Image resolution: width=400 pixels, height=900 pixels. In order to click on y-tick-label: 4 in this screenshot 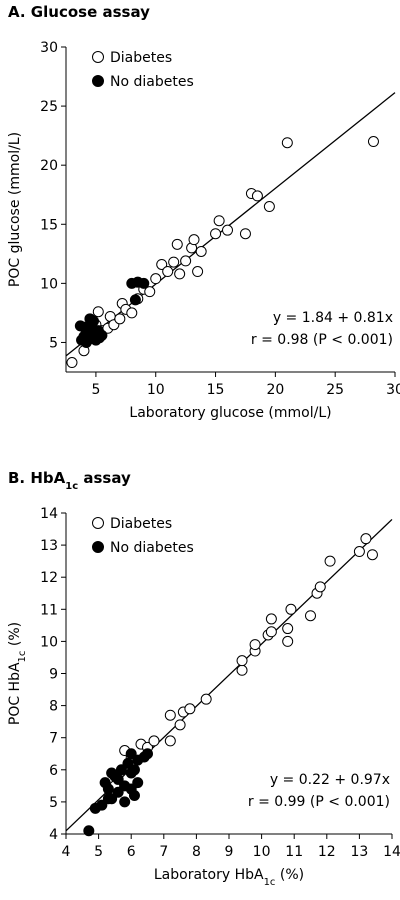, I will do `click(53, 835)`.